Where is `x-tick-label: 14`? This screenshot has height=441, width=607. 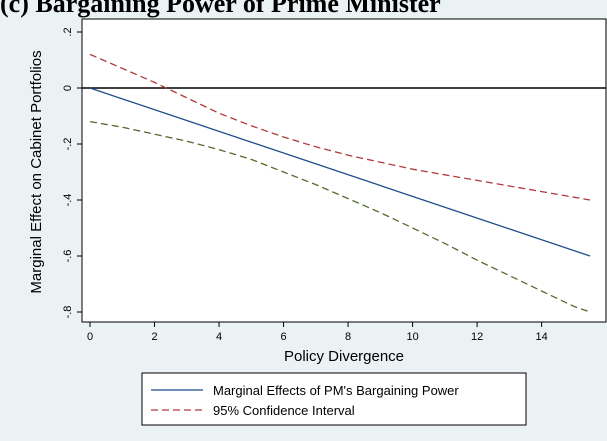 x-tick-label: 14 is located at coordinates (541, 337).